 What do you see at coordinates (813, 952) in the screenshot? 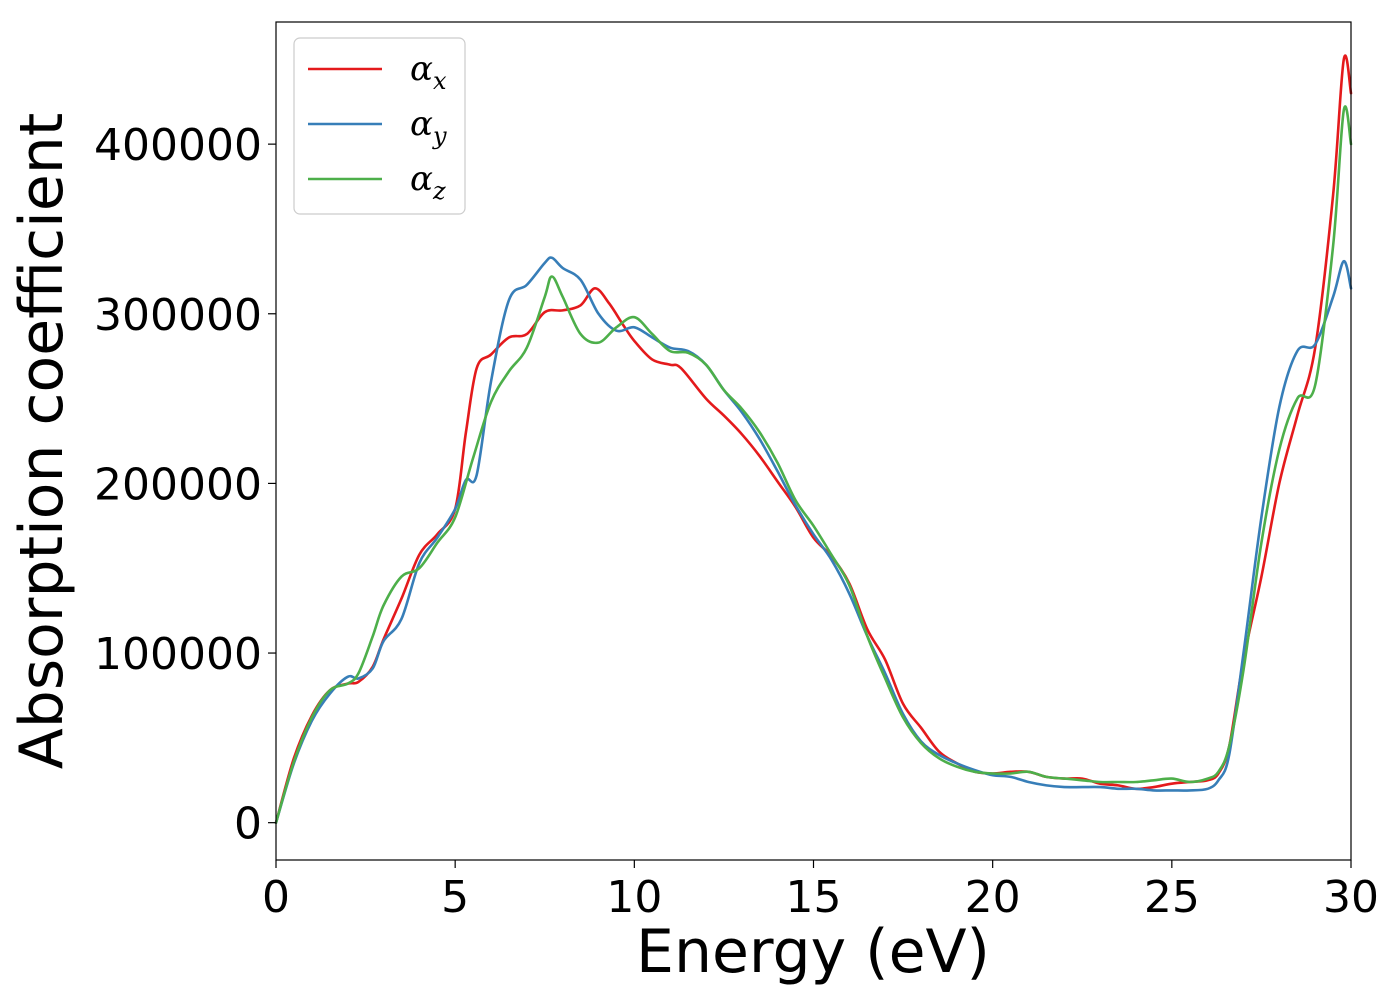
I see `x-axis-label: Energy (eV)` at bounding box center [813, 952].